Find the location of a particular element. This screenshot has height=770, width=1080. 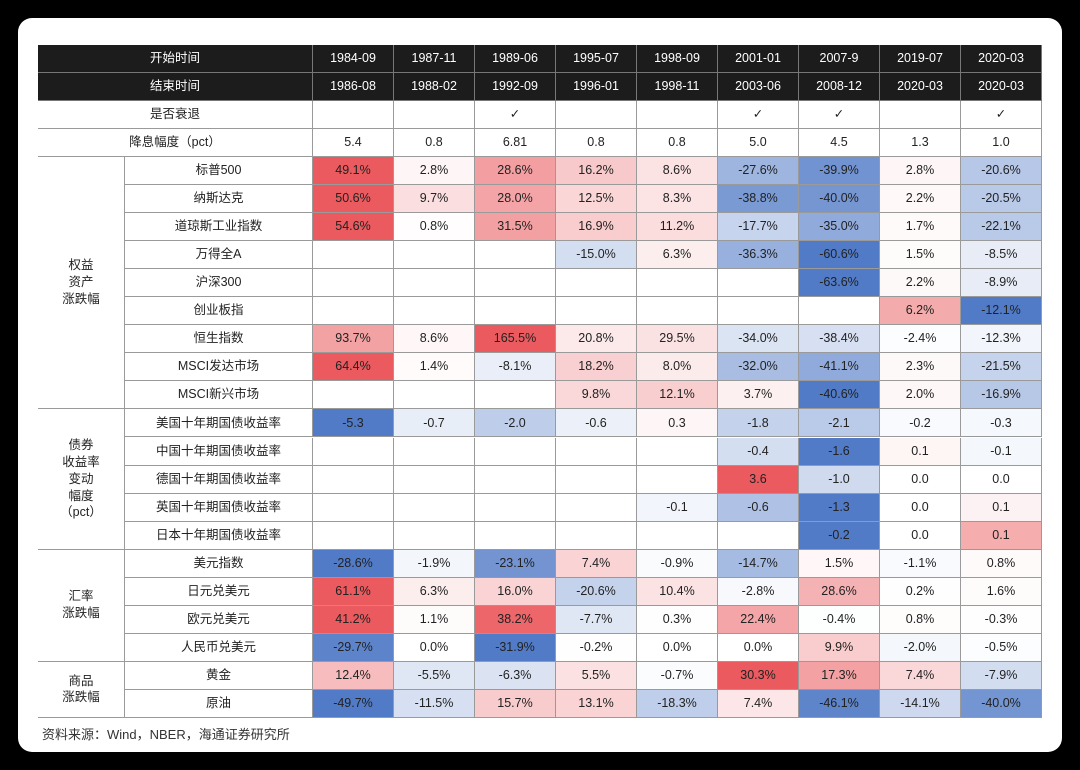

data-cell: 9.7% is located at coordinates (434, 199).